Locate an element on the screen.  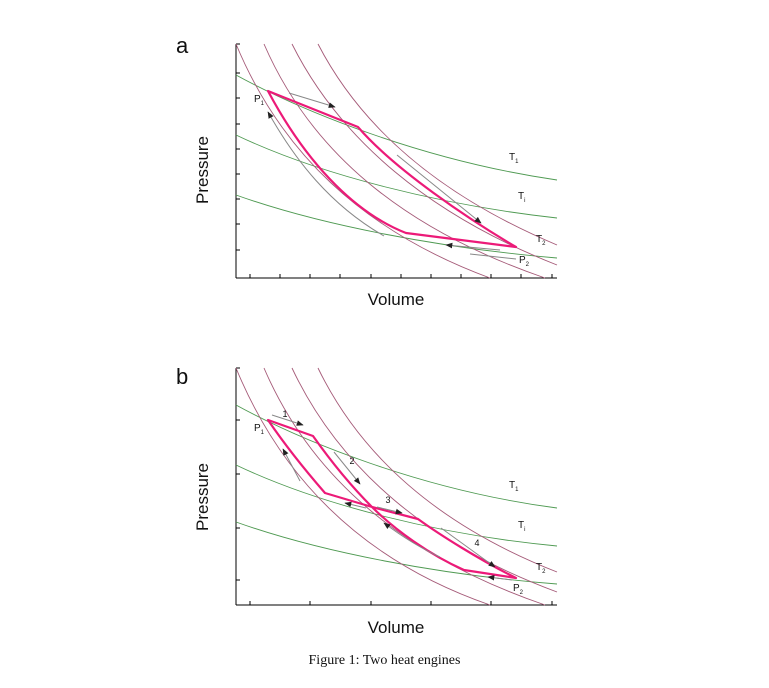
panel-a-arrows is located at coordinates (392, 176).